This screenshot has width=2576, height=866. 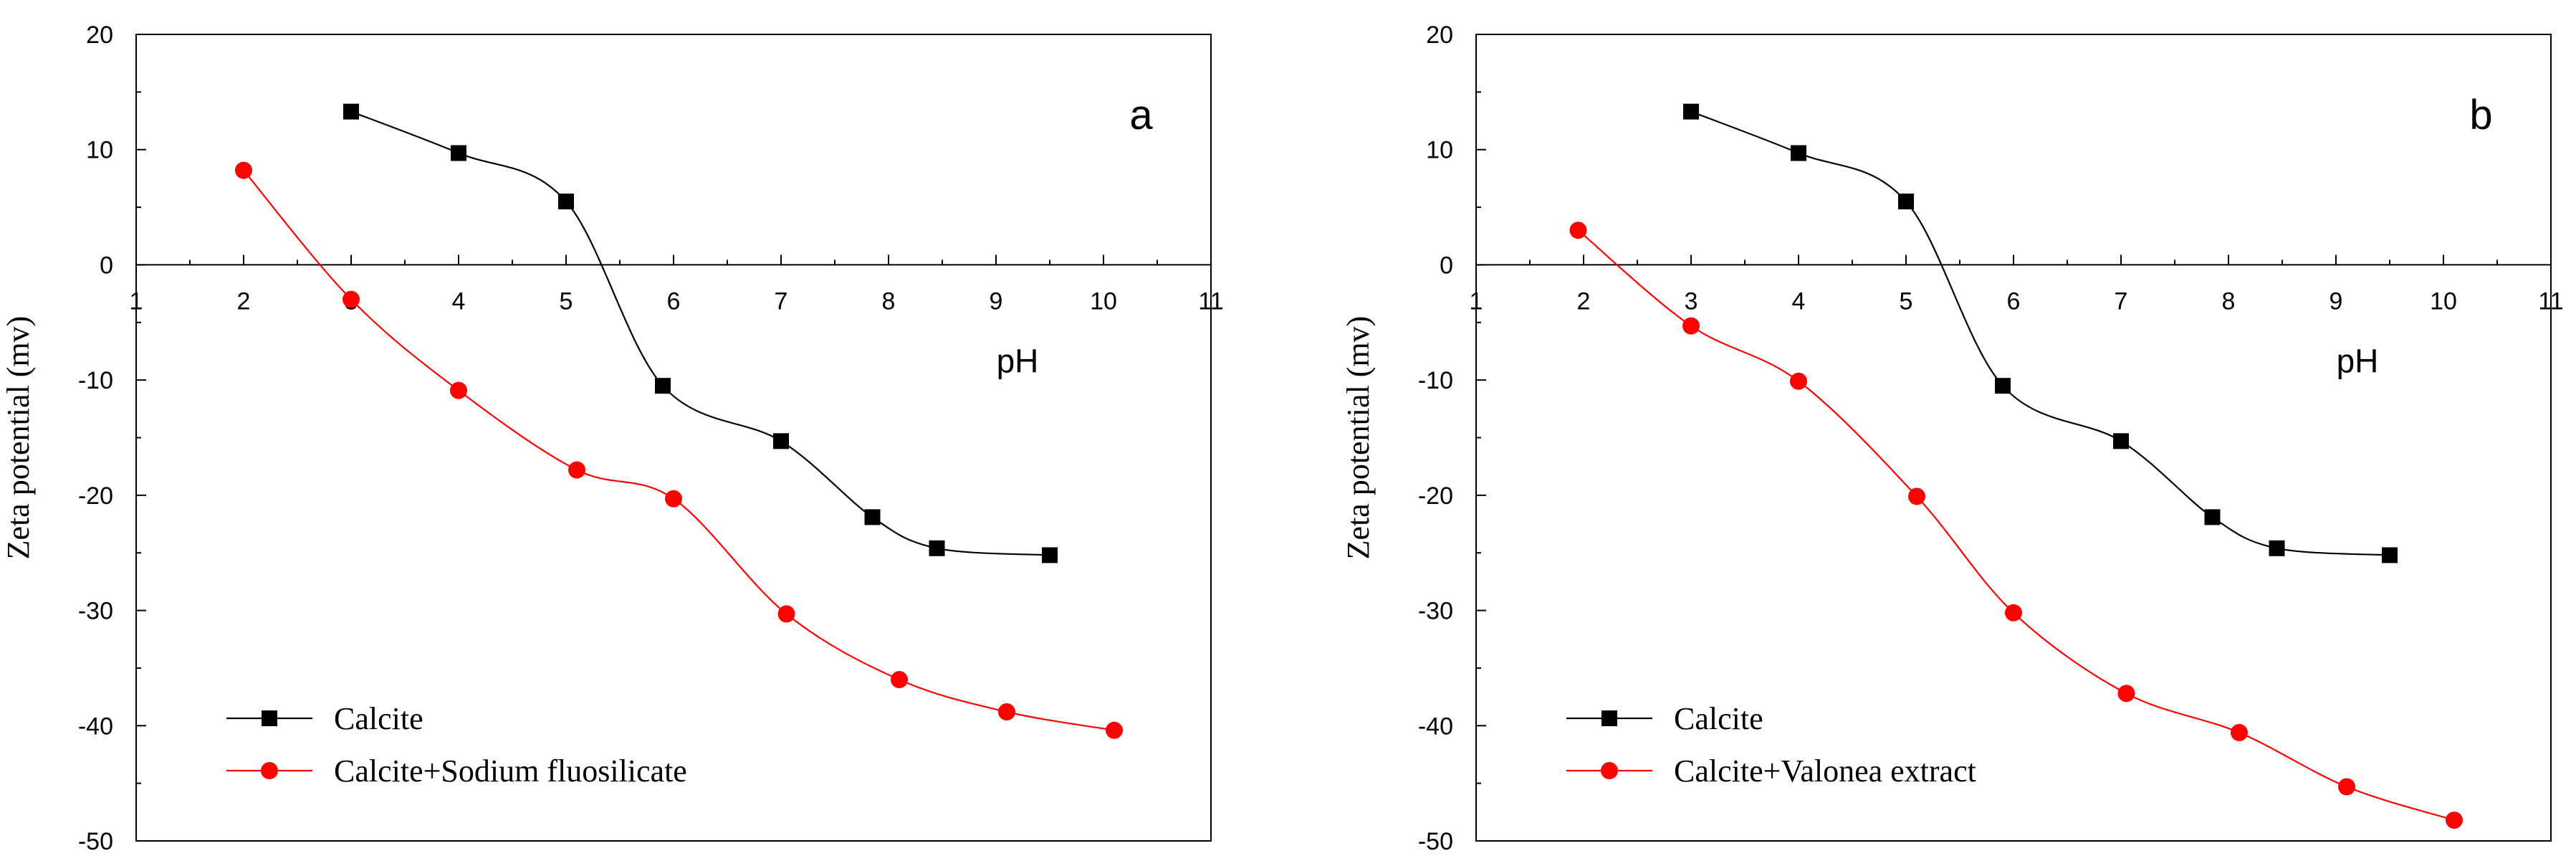 I want to click on legend-label: Calcite+Valonea extract, so click(x=1825, y=771).